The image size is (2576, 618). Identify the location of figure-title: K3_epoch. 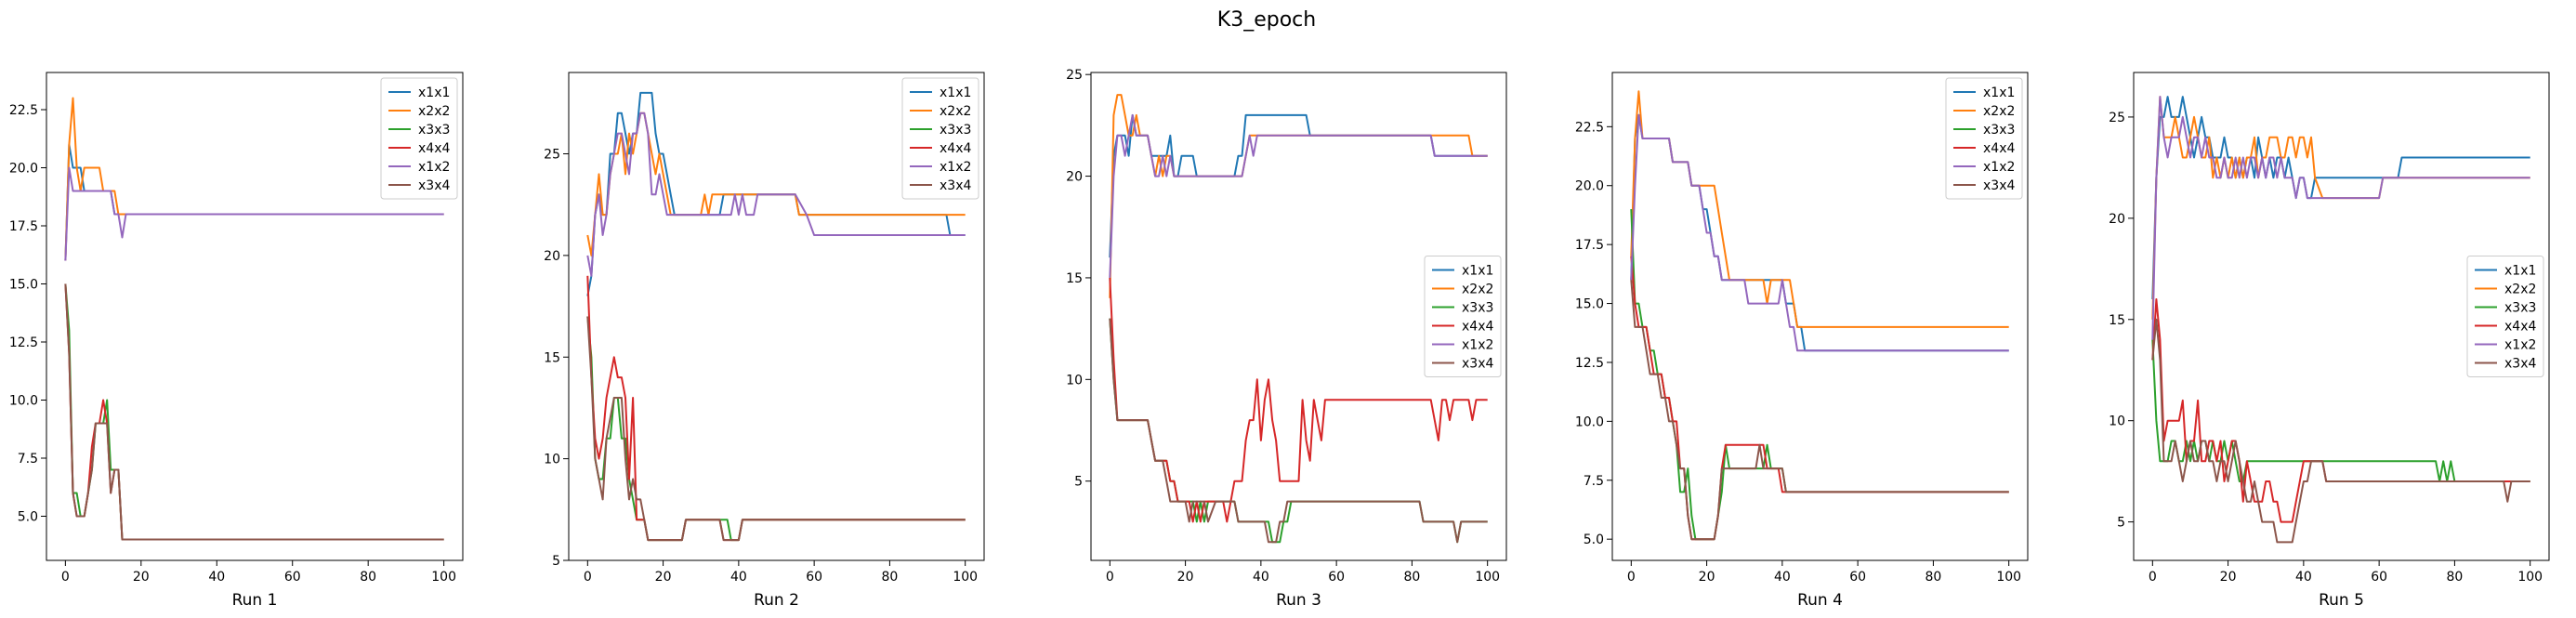
(1266, 20).